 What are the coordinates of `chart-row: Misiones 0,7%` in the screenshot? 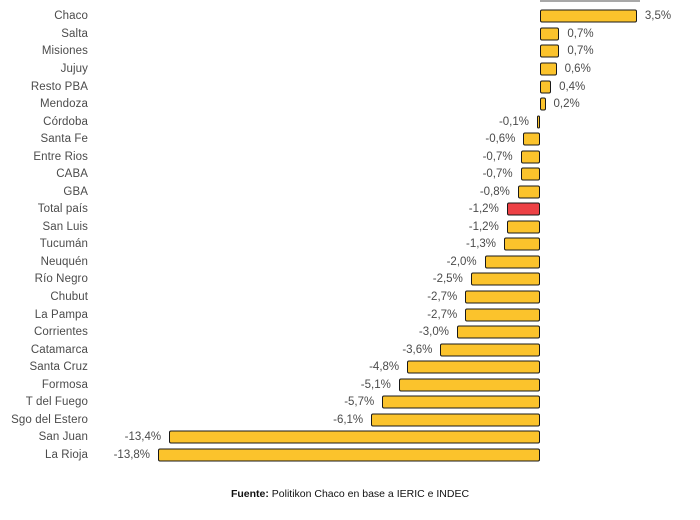 It's located at (350, 52).